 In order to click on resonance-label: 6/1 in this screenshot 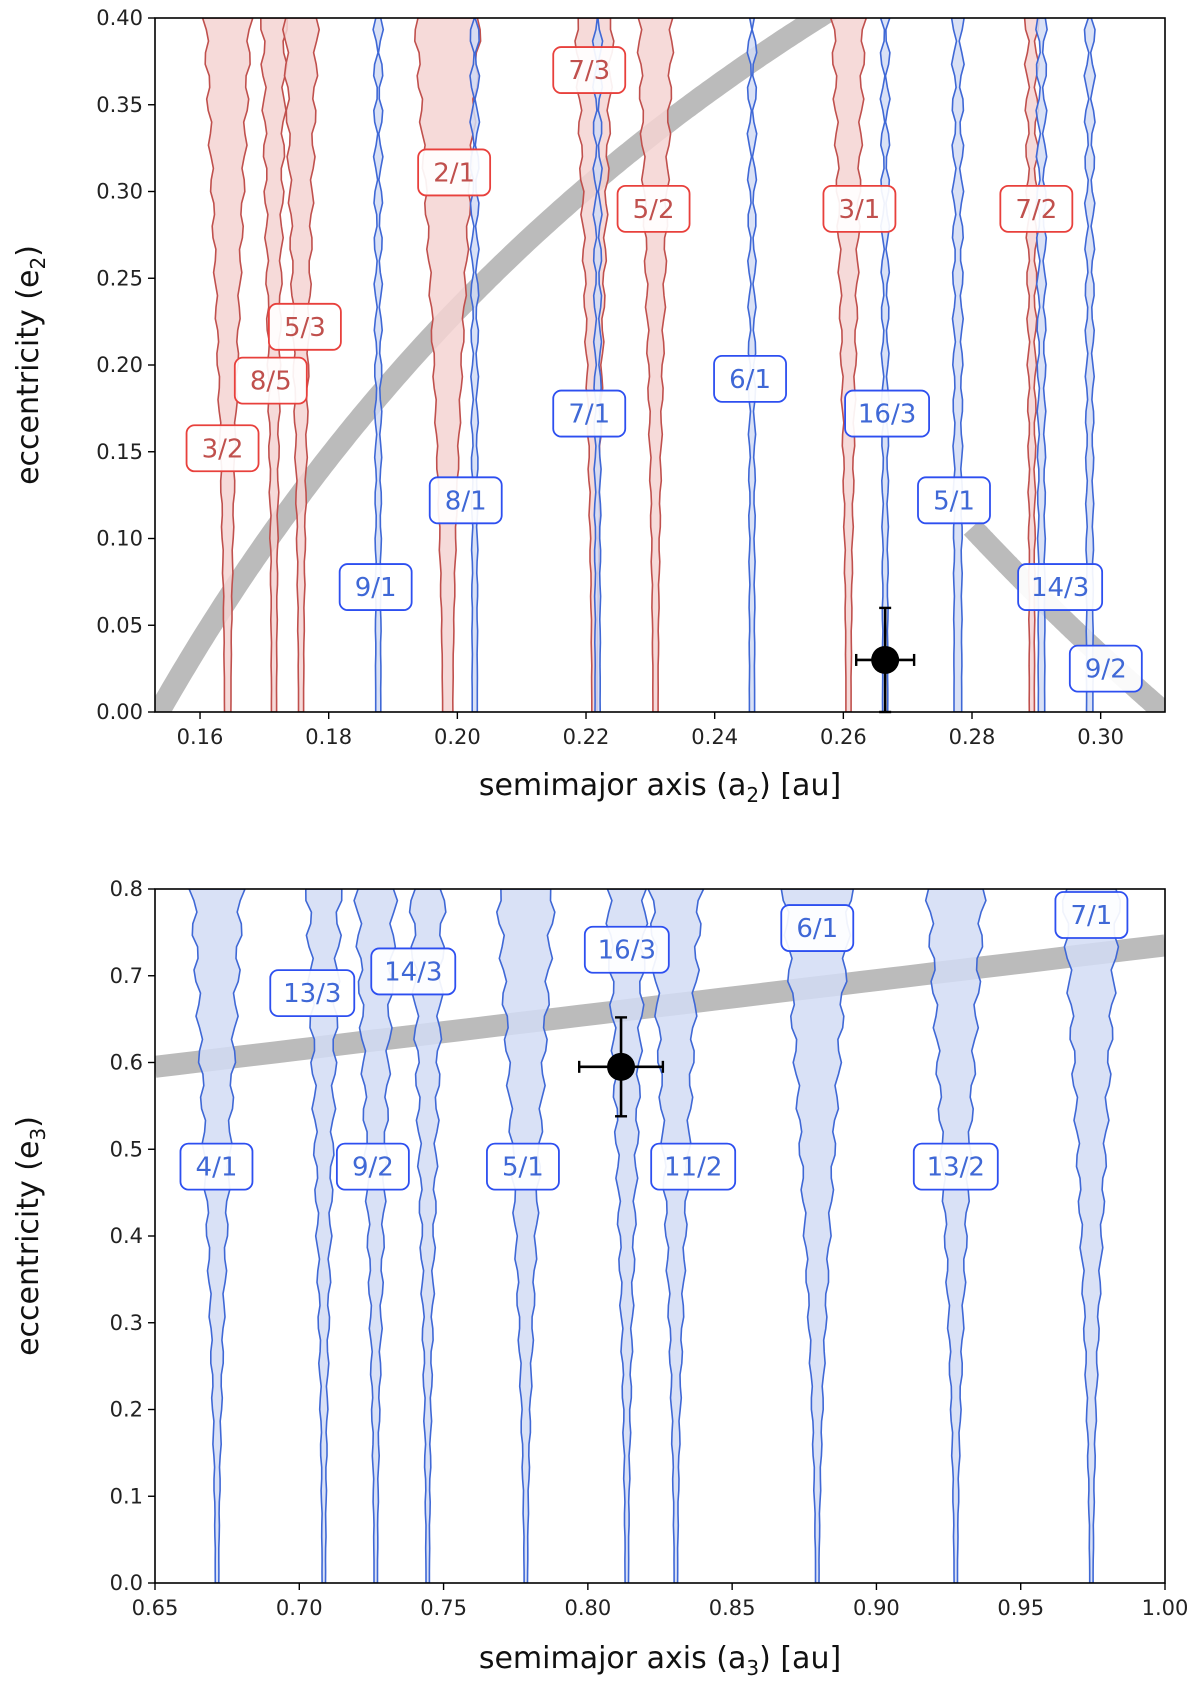, I will do `click(817, 929)`.